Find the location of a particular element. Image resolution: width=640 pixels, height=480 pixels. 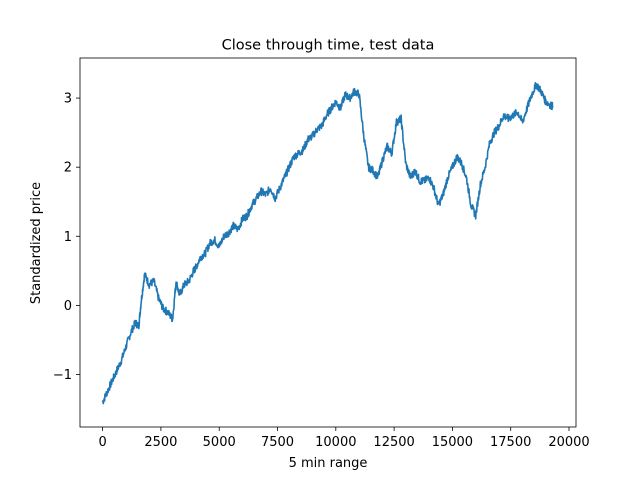

x-tick-label: 0 is located at coordinates (102, 442).